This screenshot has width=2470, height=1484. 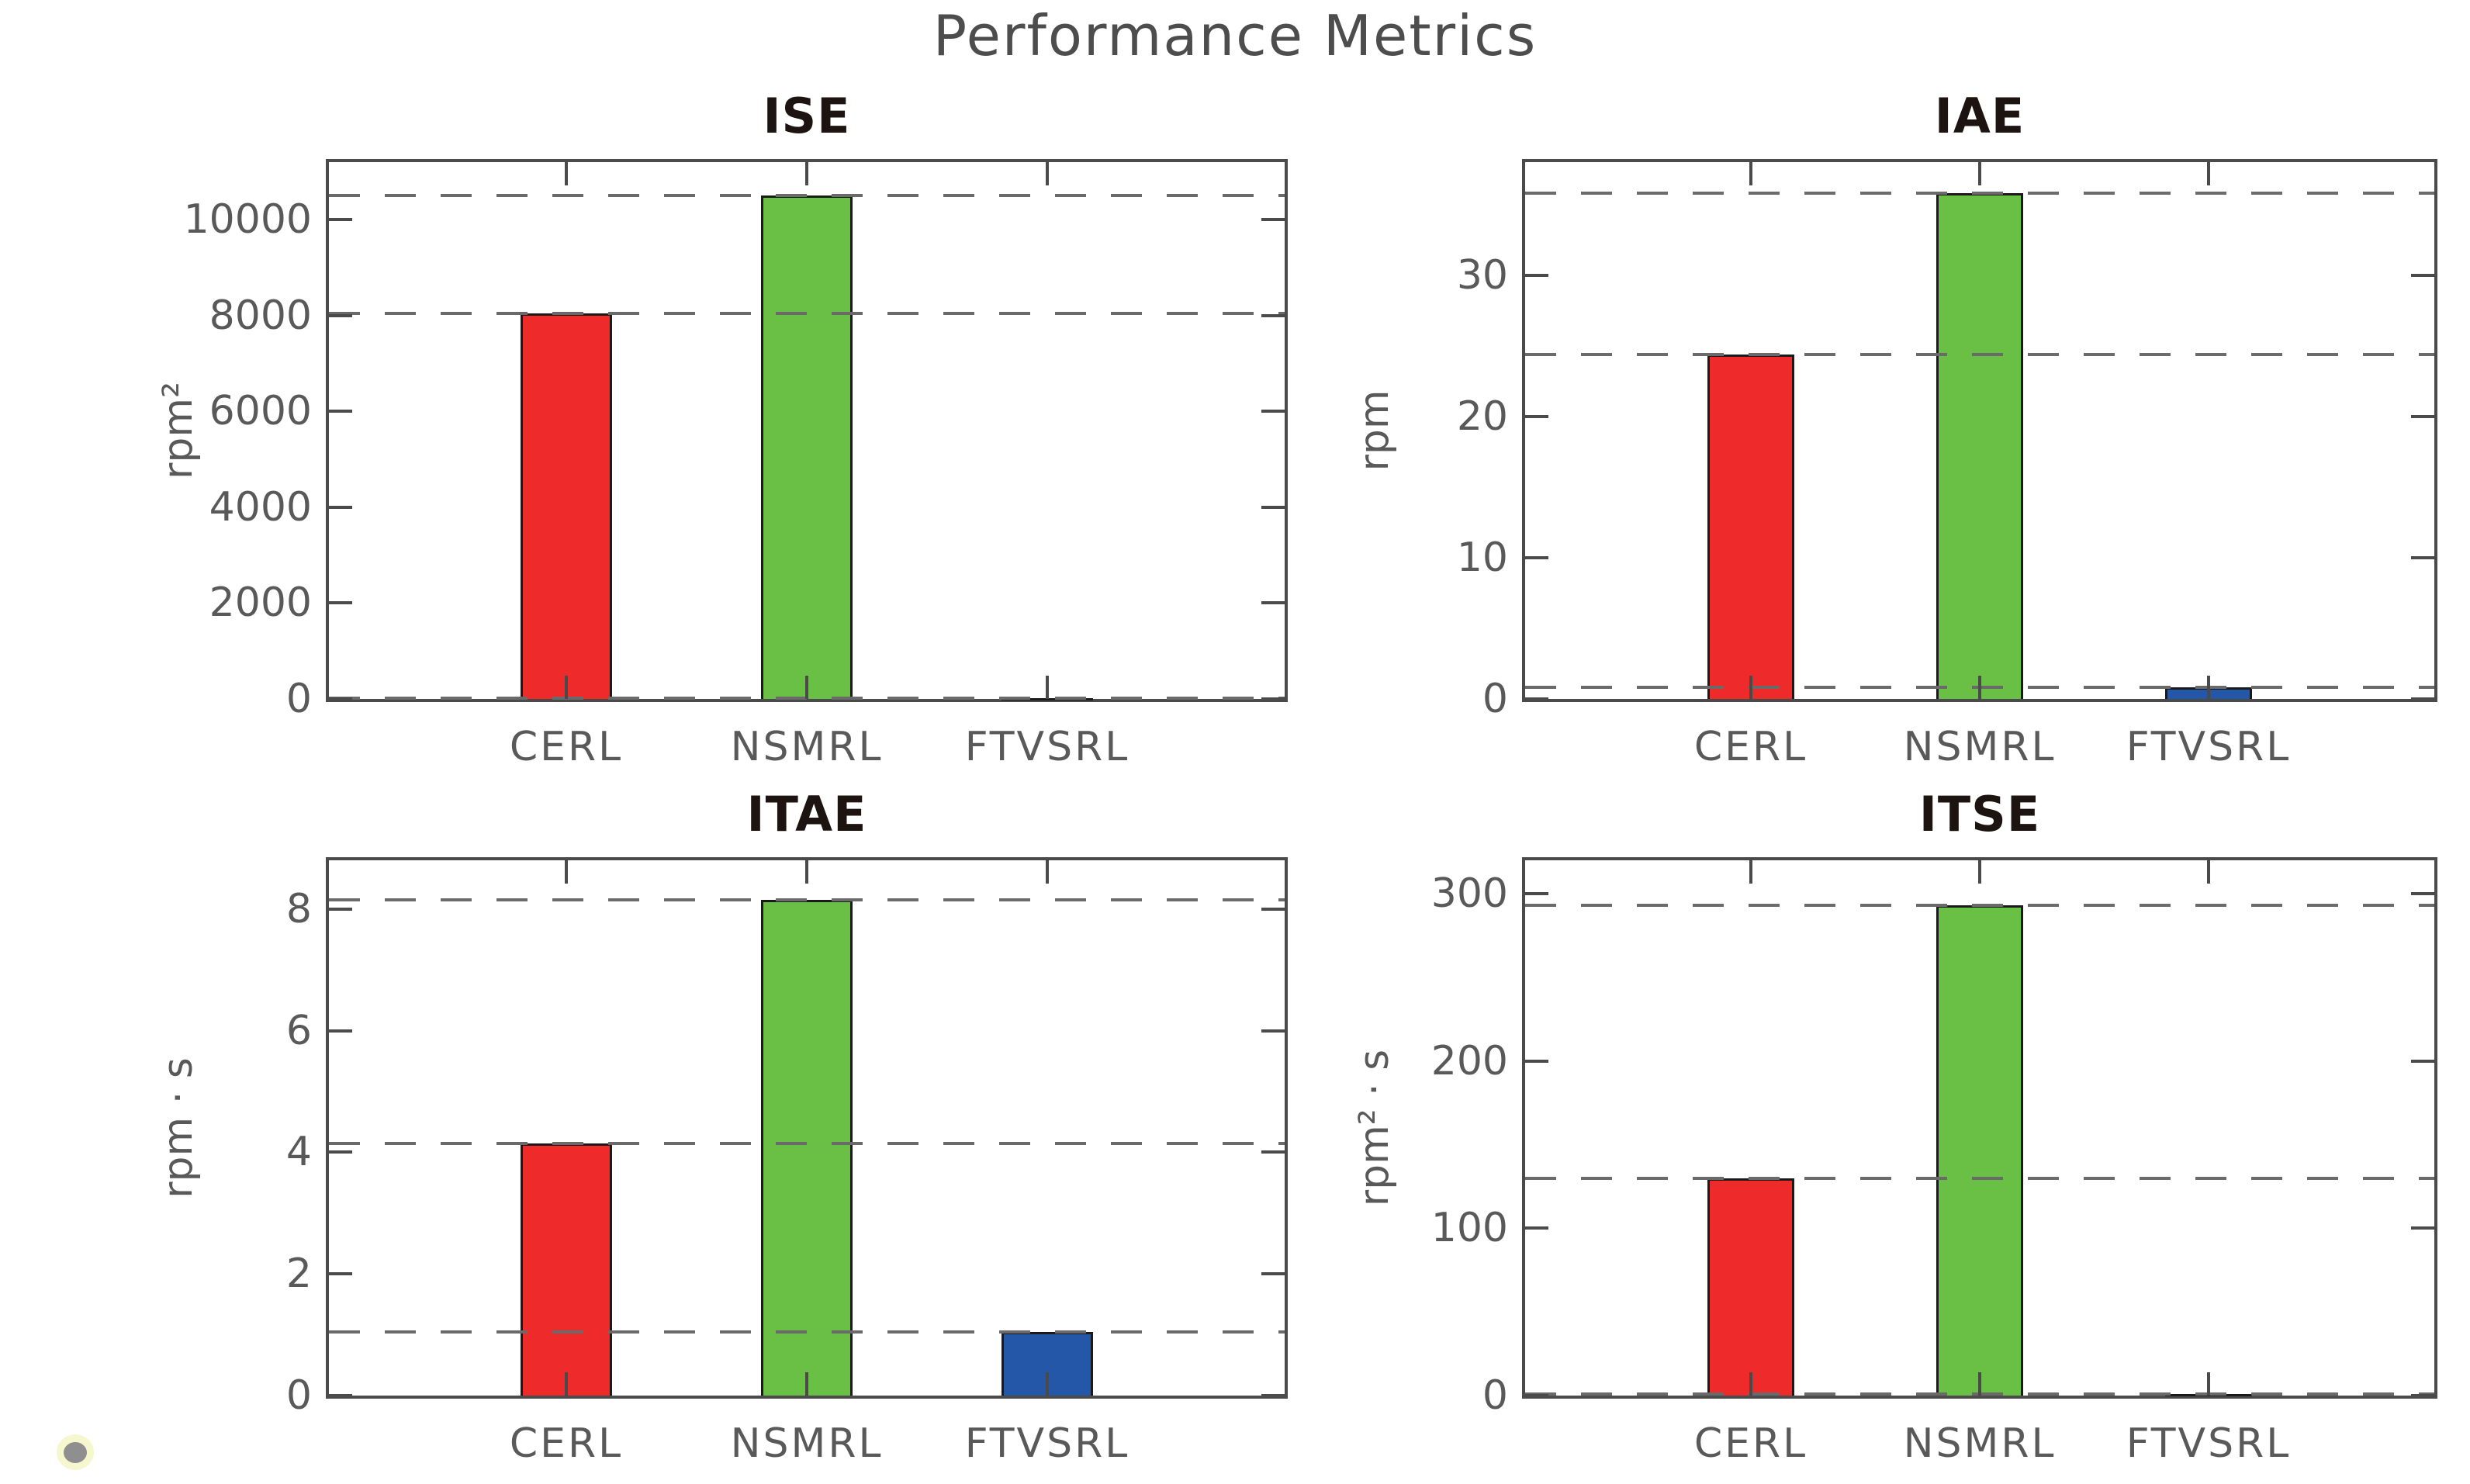 What do you see at coordinates (1469, 894) in the screenshot?
I see `y-tick-label: 300` at bounding box center [1469, 894].